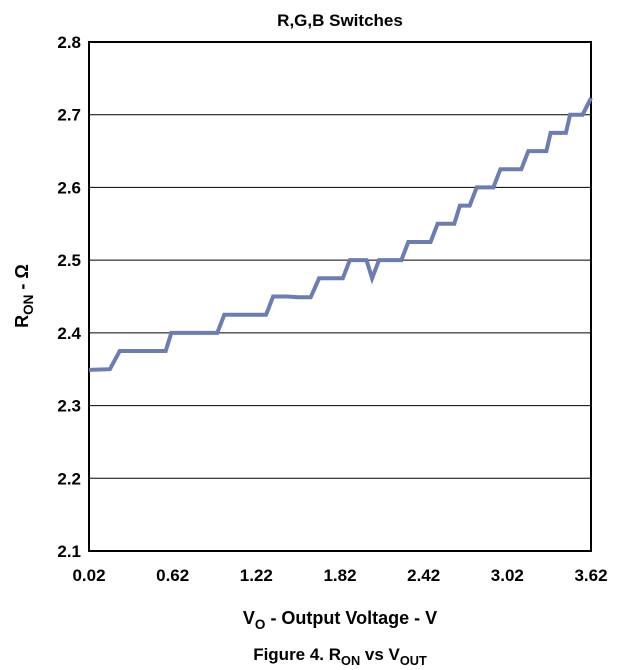 Image resolution: width=627 pixels, height=670 pixels. I want to click on chart-title: R,G,B Switches, so click(340, 20).